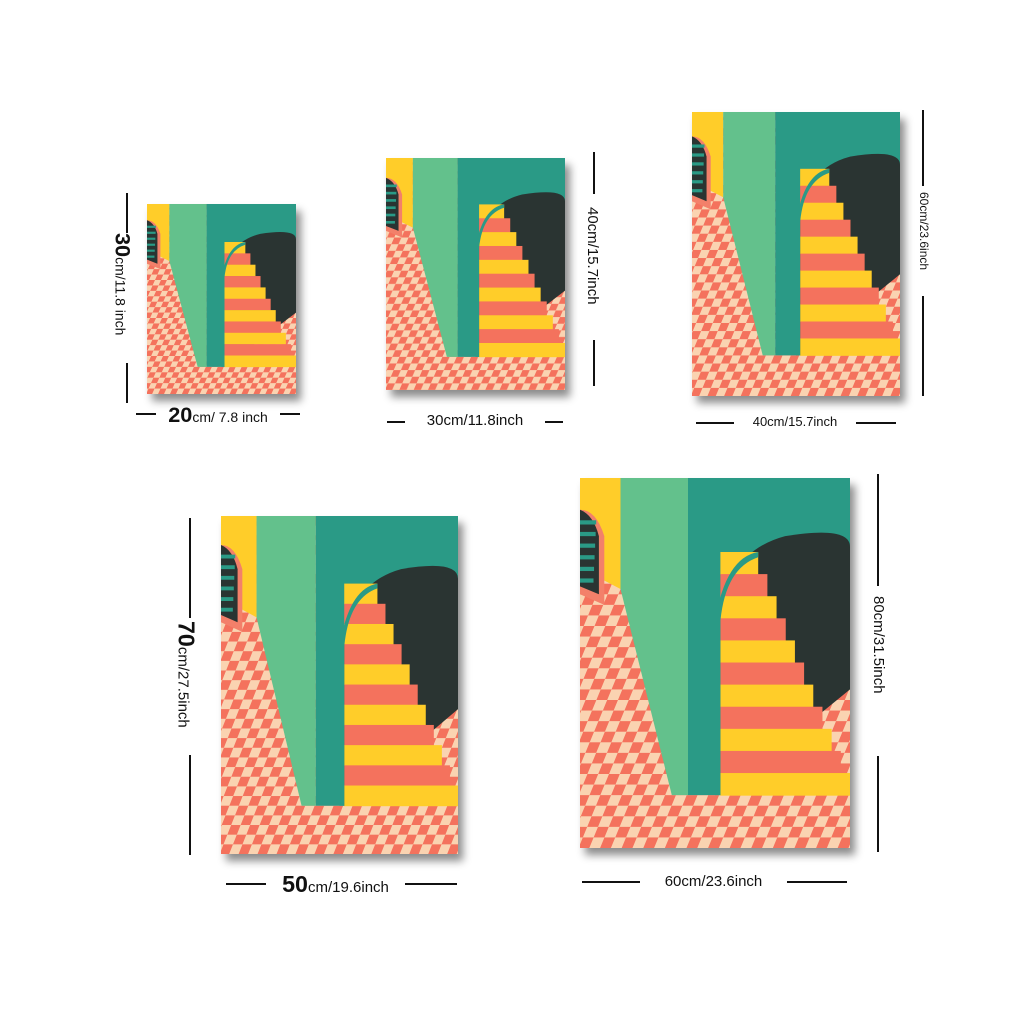 The width and height of the screenshot is (1024, 1024). I want to click on poster-60x80, so click(715, 663).